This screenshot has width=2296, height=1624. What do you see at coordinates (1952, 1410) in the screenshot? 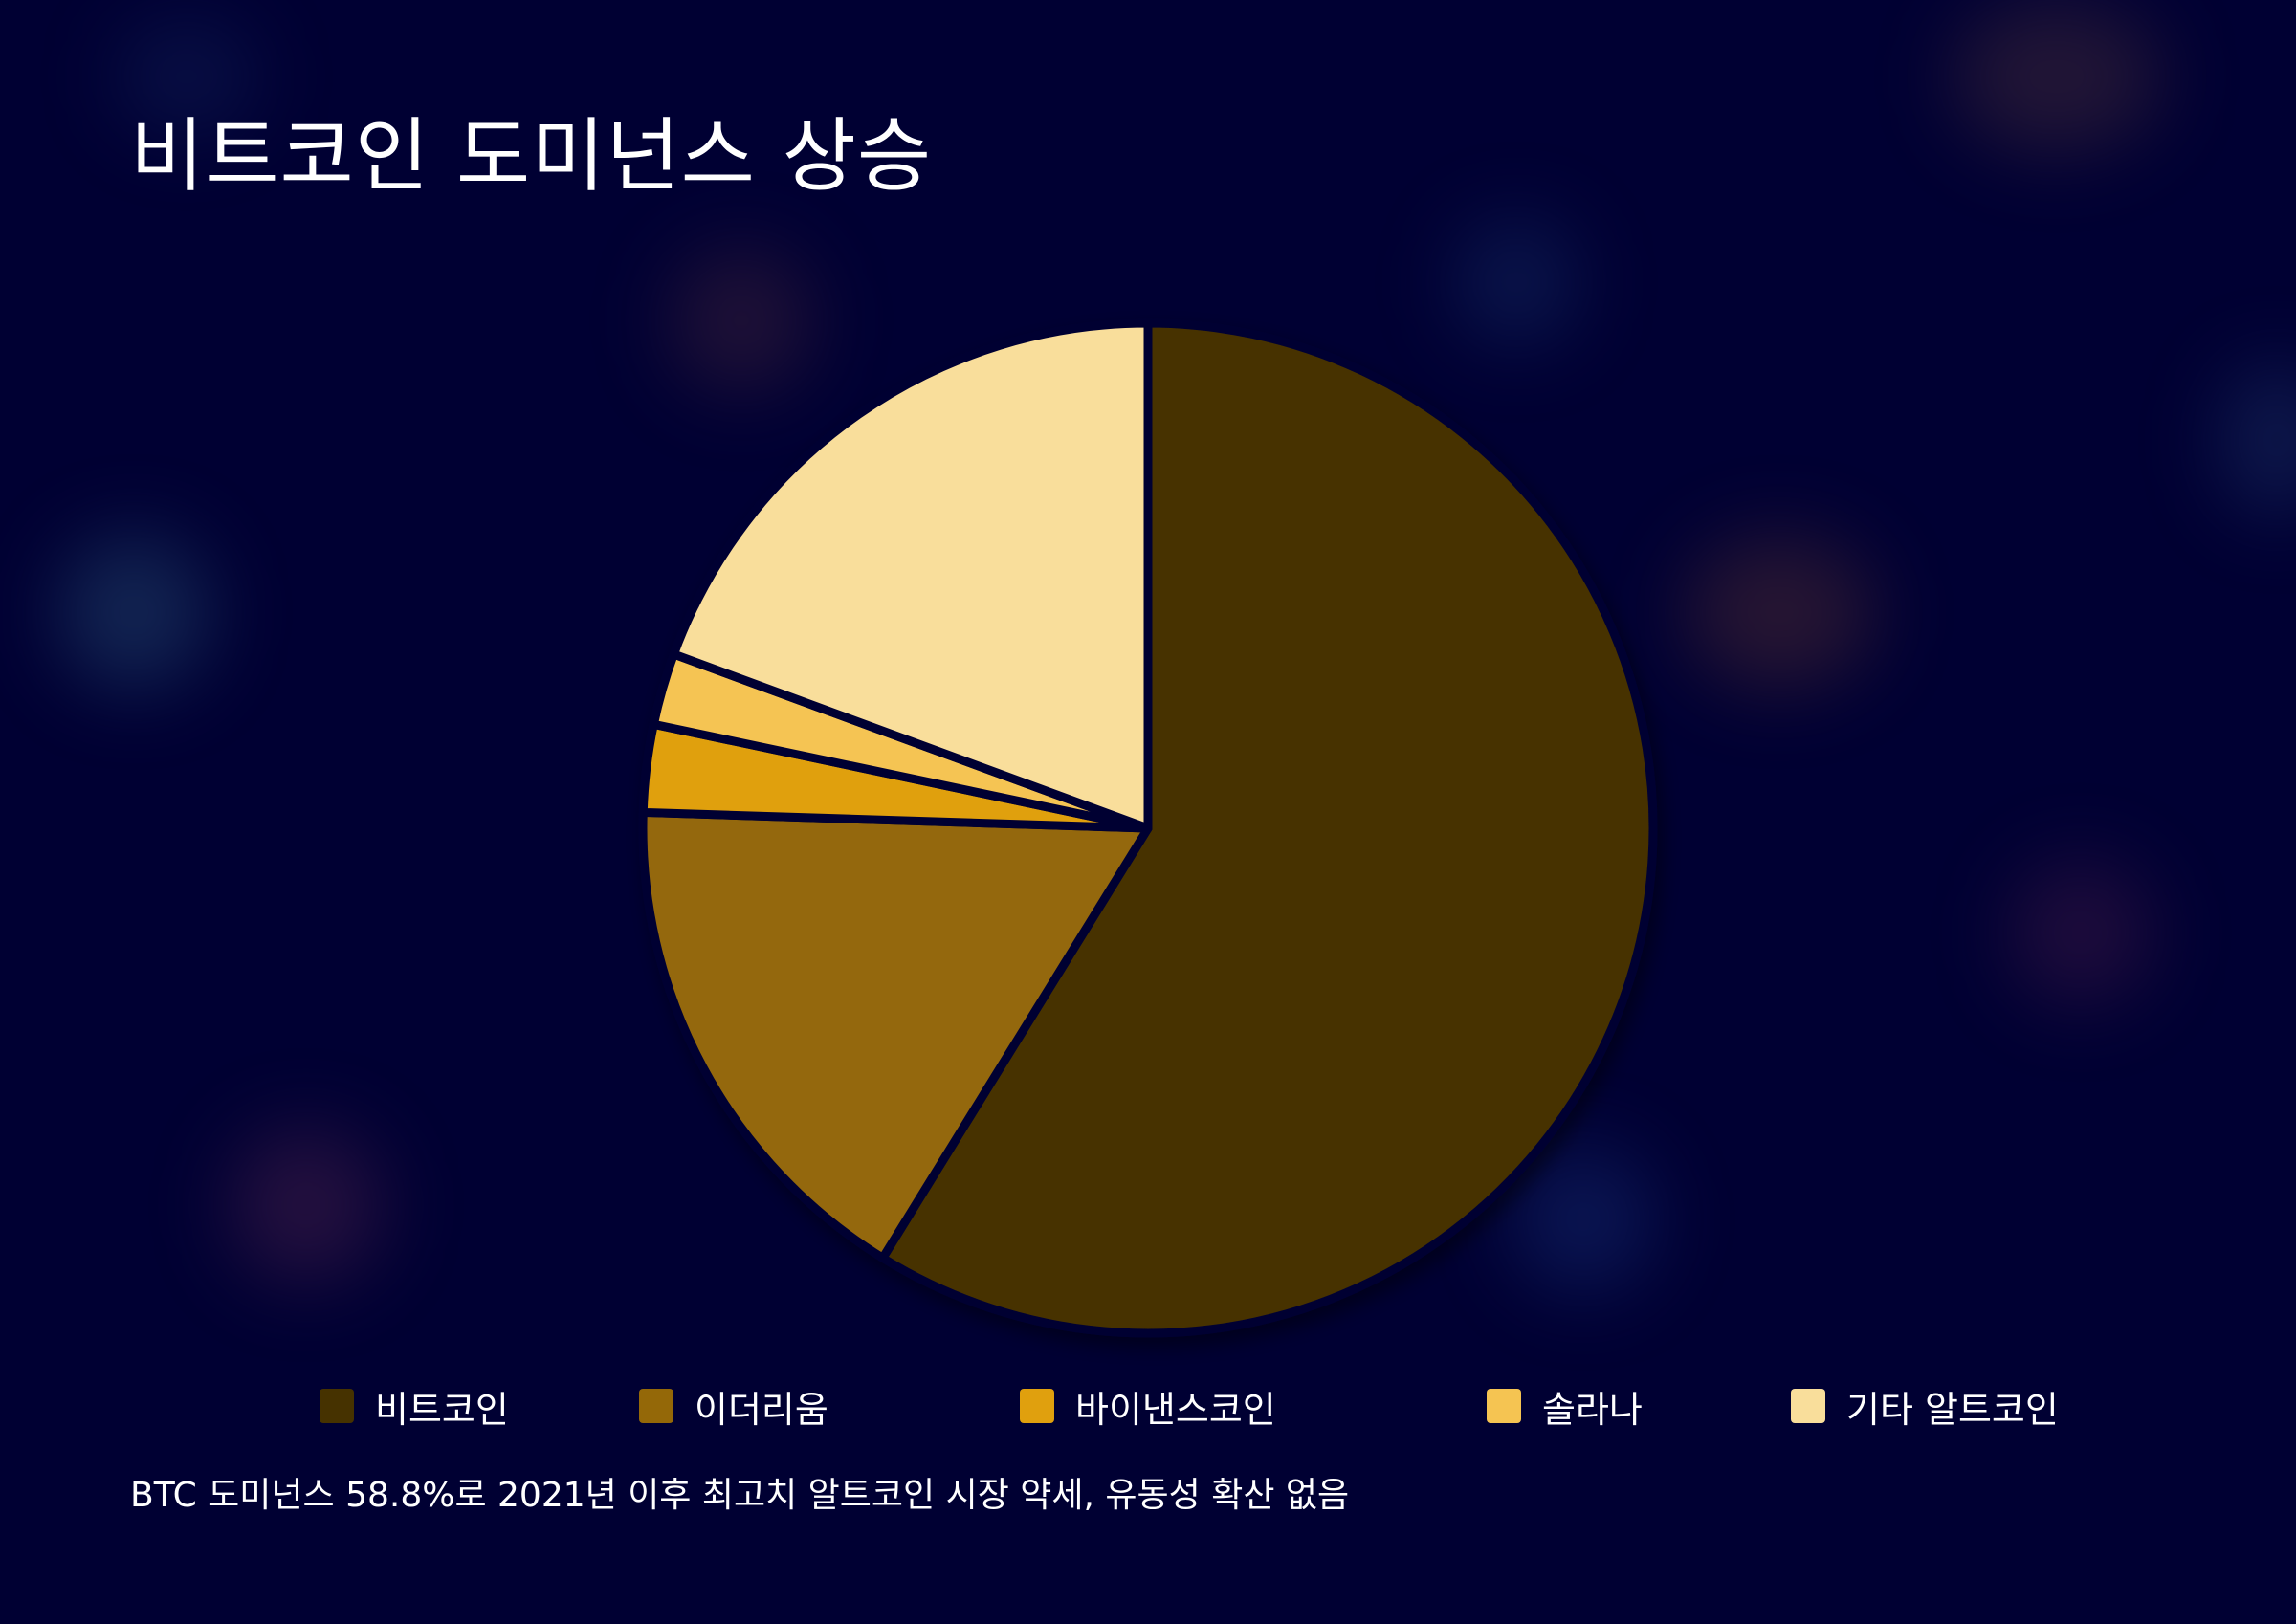
I see `legend-label: 기타 알트코인` at bounding box center [1952, 1410].